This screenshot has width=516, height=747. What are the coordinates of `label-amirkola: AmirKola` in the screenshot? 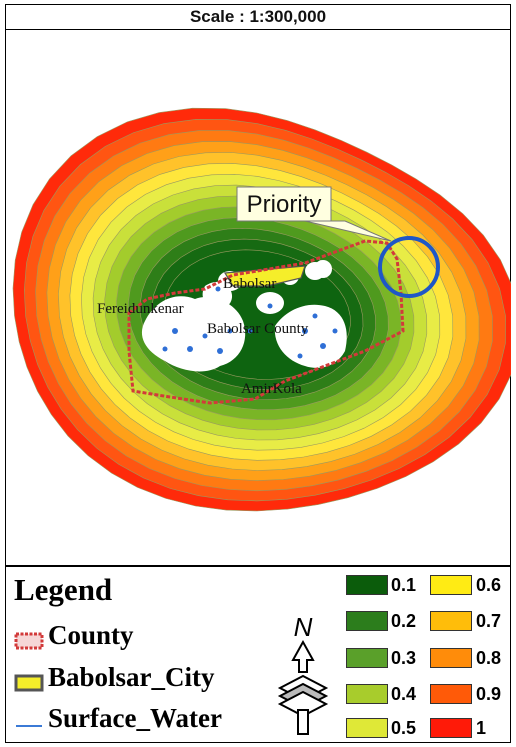 It's located at (271, 389).